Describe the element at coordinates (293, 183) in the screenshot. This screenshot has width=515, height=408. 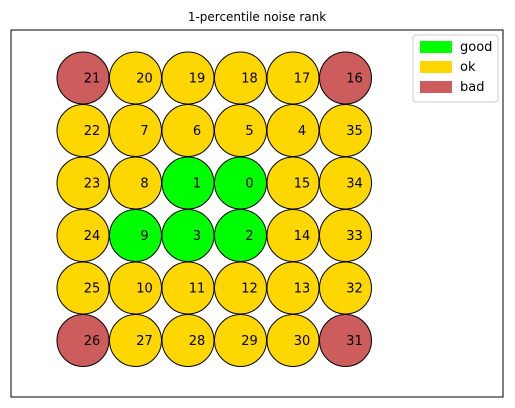
I see `cell-15: 15` at that location.